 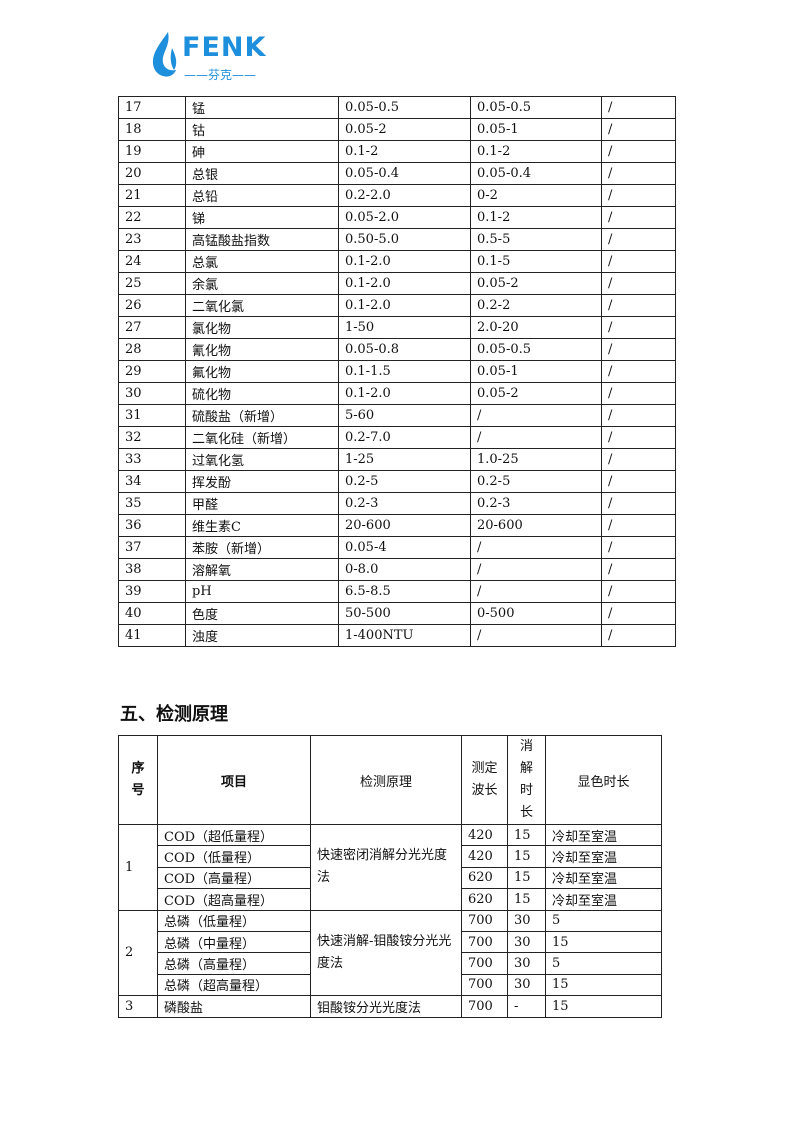 What do you see at coordinates (262, 129) in the screenshot?
I see `cell-item: 钴` at bounding box center [262, 129].